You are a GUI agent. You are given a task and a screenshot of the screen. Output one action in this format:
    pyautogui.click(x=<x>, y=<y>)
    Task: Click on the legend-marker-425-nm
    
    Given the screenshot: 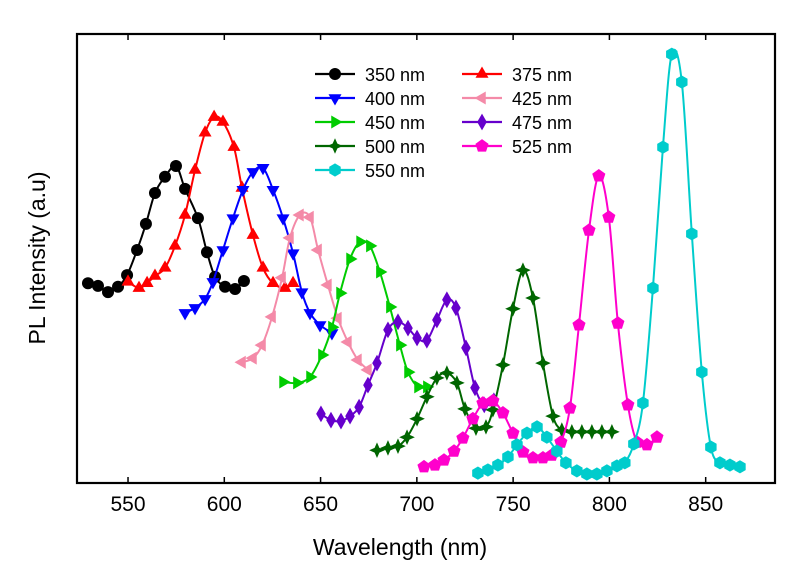 What is the action you would take?
    pyautogui.click(x=480, y=98)
    